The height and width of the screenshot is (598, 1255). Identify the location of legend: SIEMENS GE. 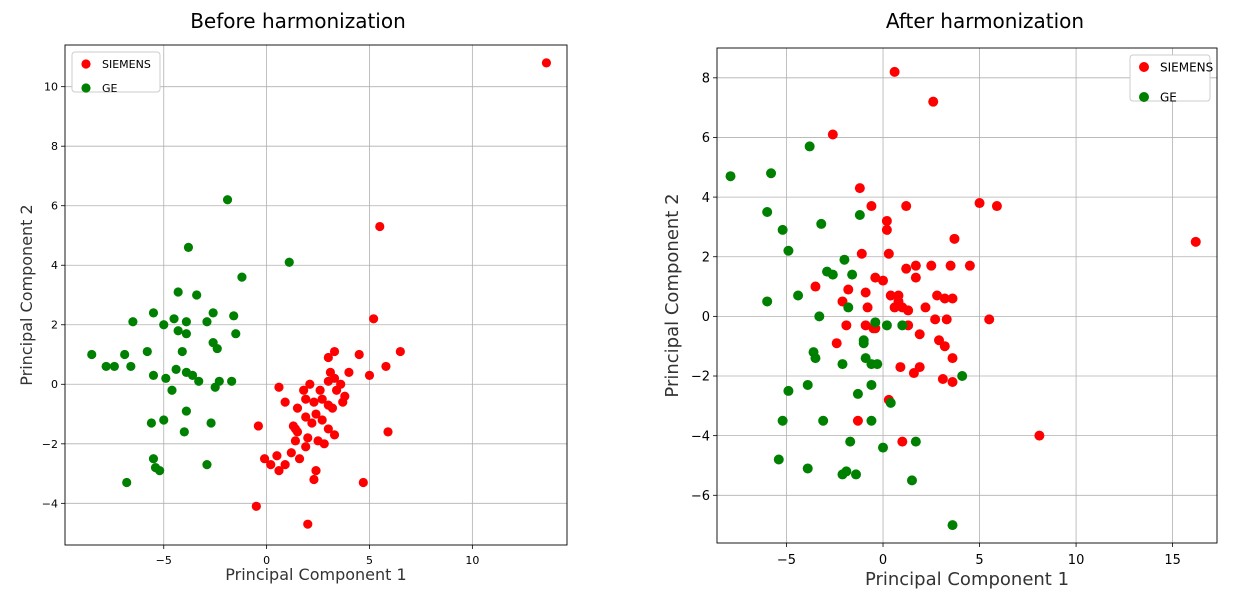
(1171, 79).